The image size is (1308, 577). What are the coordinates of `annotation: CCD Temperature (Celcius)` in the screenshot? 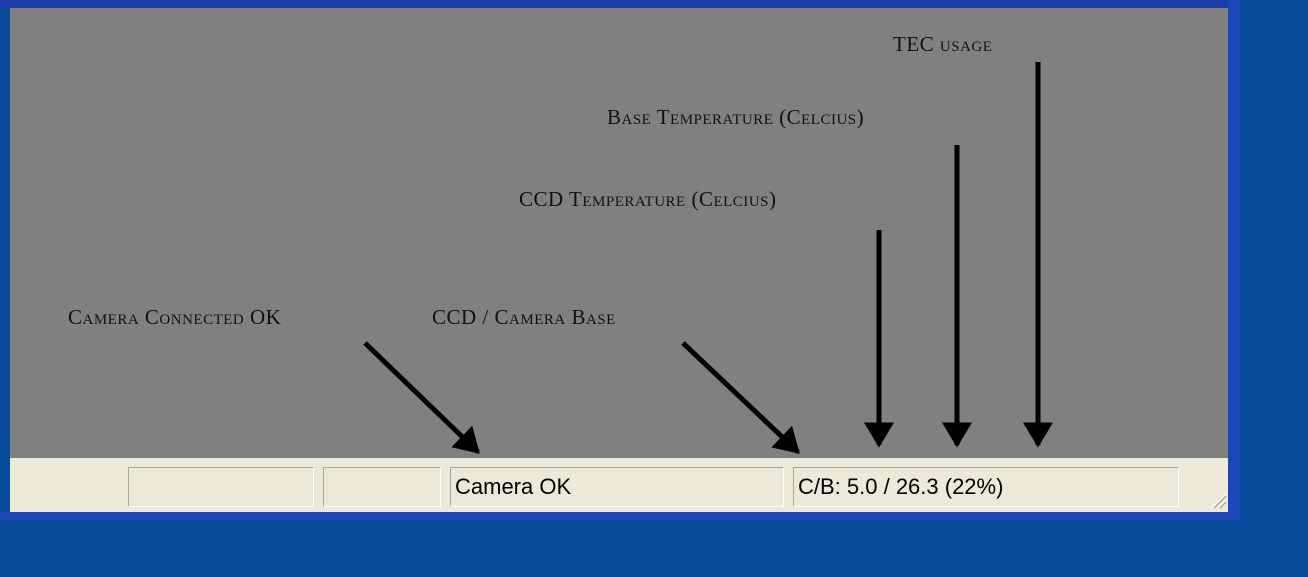 It's located at (648, 199).